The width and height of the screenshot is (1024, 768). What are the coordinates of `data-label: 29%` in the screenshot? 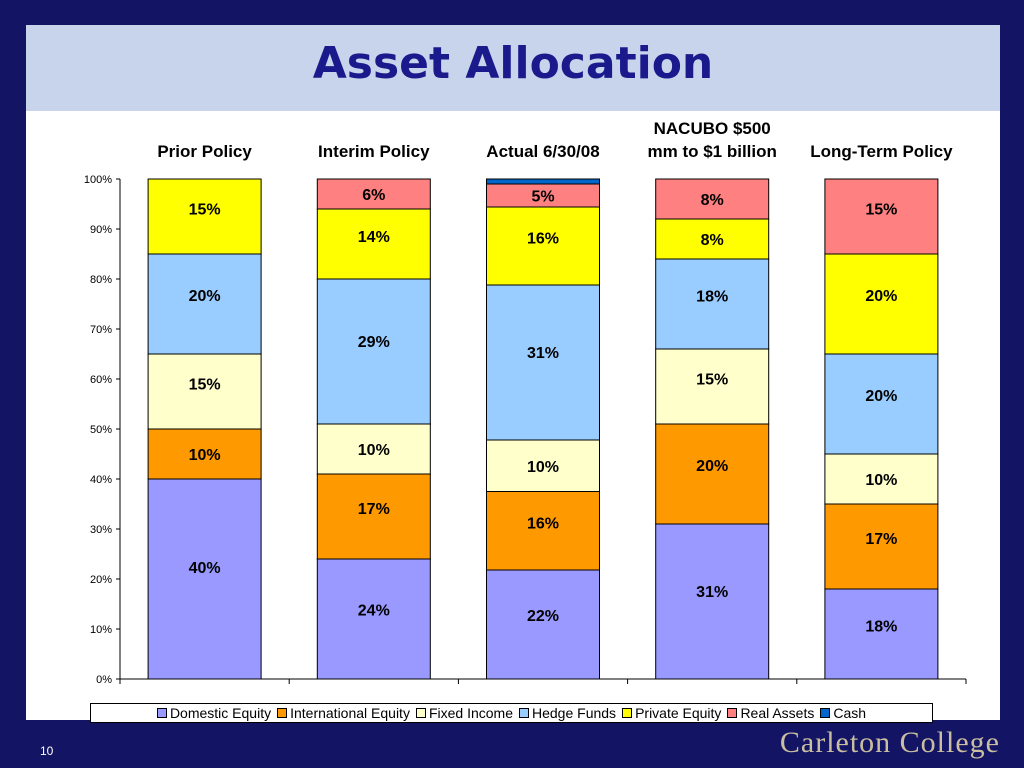 It's located at (374, 342).